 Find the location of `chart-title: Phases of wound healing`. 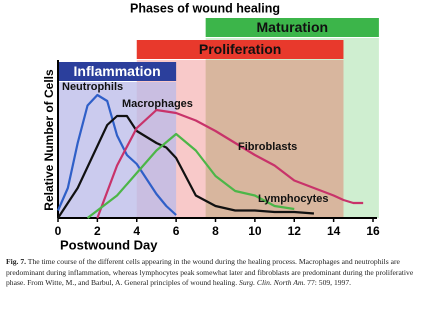

chart-title: Phases of wound healing is located at coordinates (205, 8).